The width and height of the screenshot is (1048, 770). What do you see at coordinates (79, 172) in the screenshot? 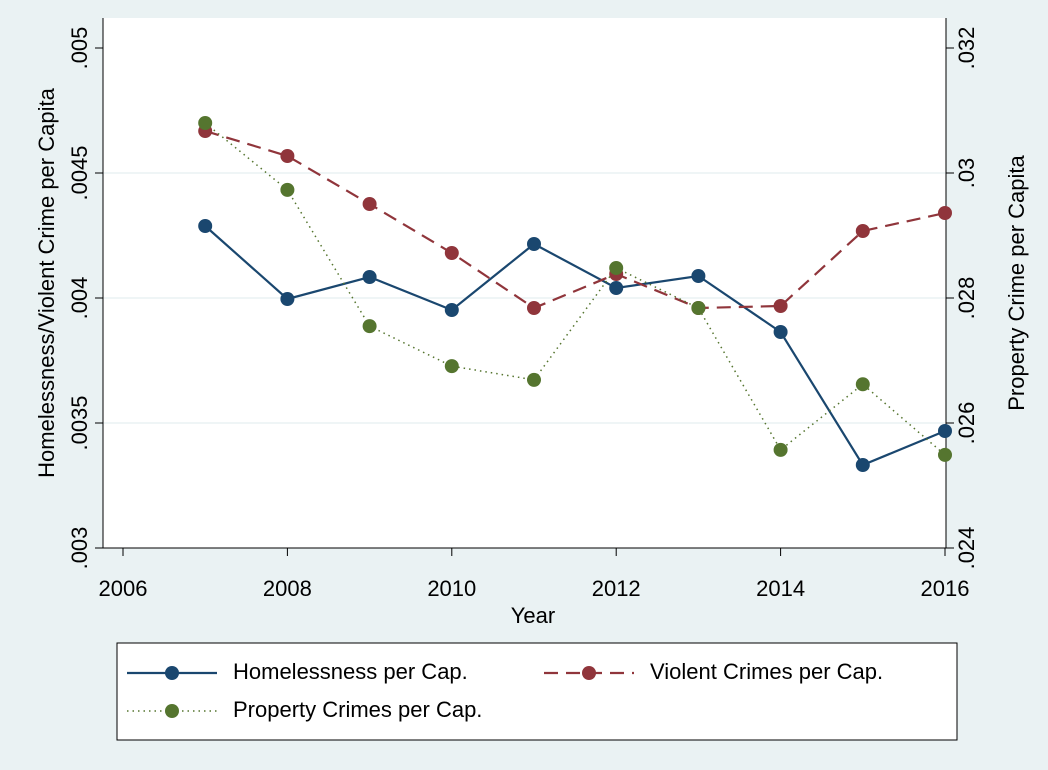
I see `y-tick-label: .0045` at bounding box center [79, 172].